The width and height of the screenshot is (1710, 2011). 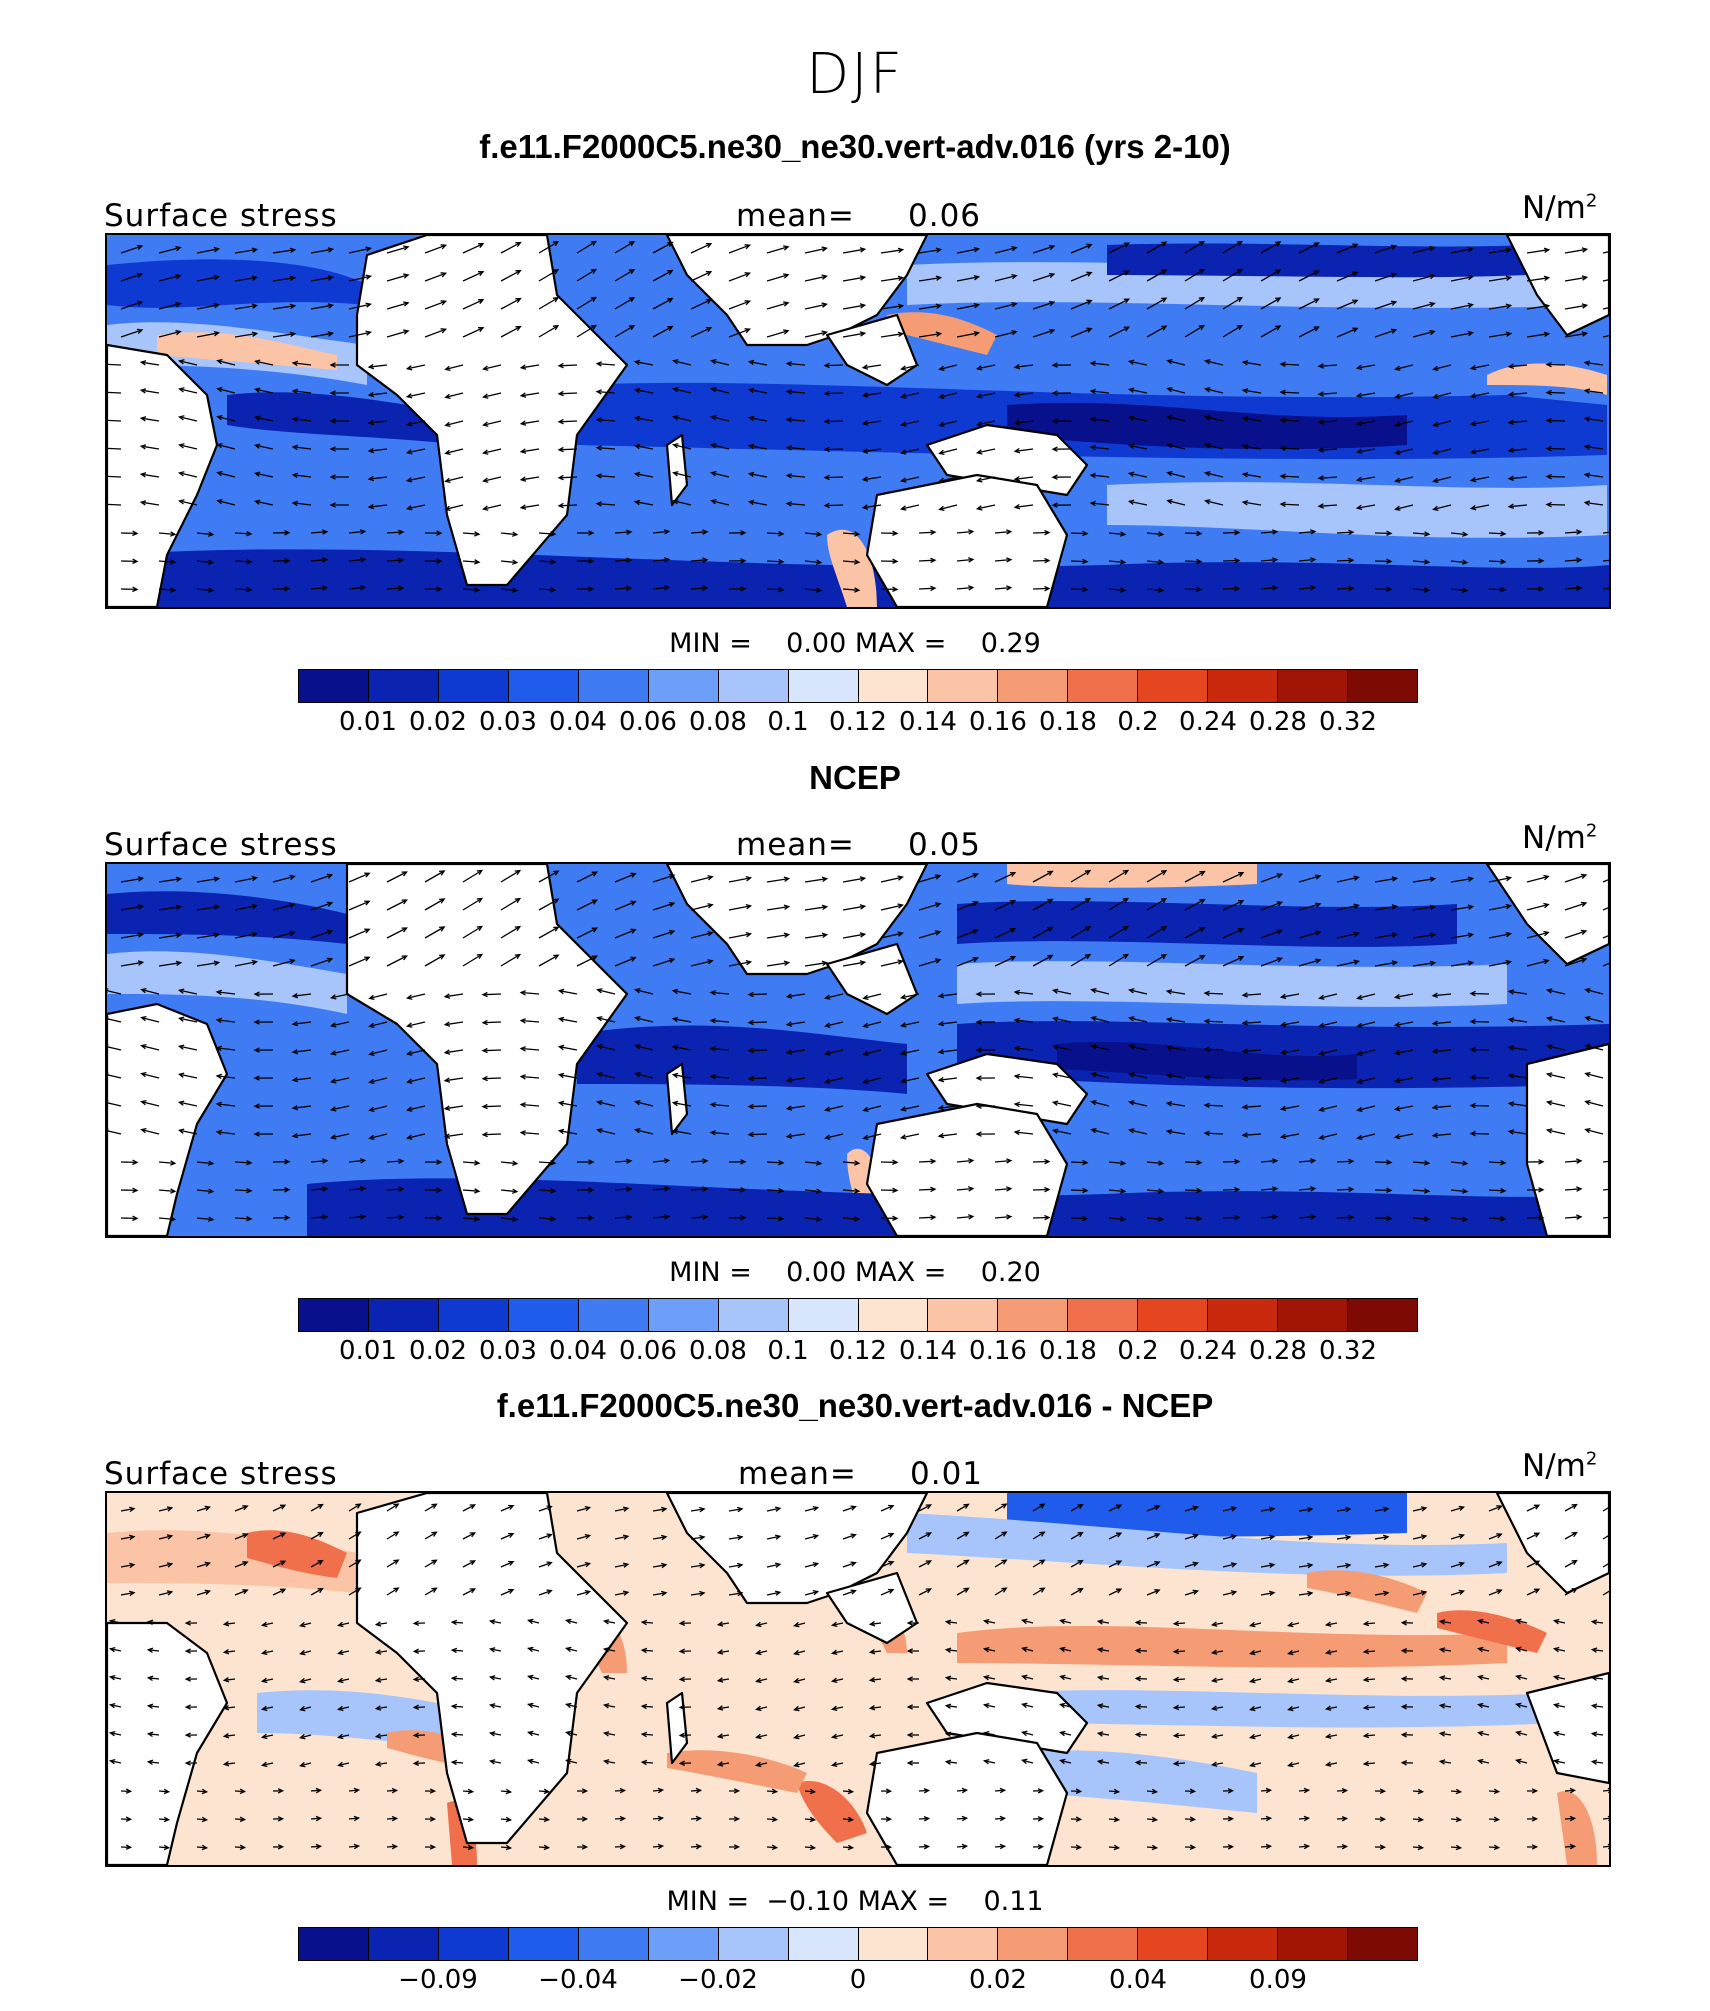 I want to click on colorbar-tick-label: 0.02, so click(x=438, y=722).